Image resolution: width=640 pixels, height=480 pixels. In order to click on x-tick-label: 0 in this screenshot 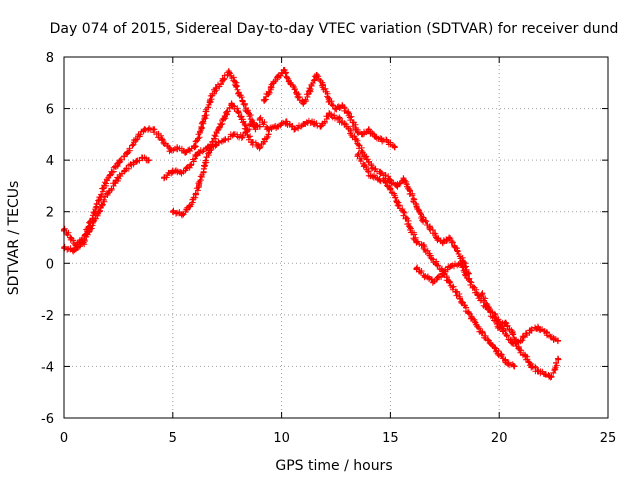, I will do `click(64, 438)`.